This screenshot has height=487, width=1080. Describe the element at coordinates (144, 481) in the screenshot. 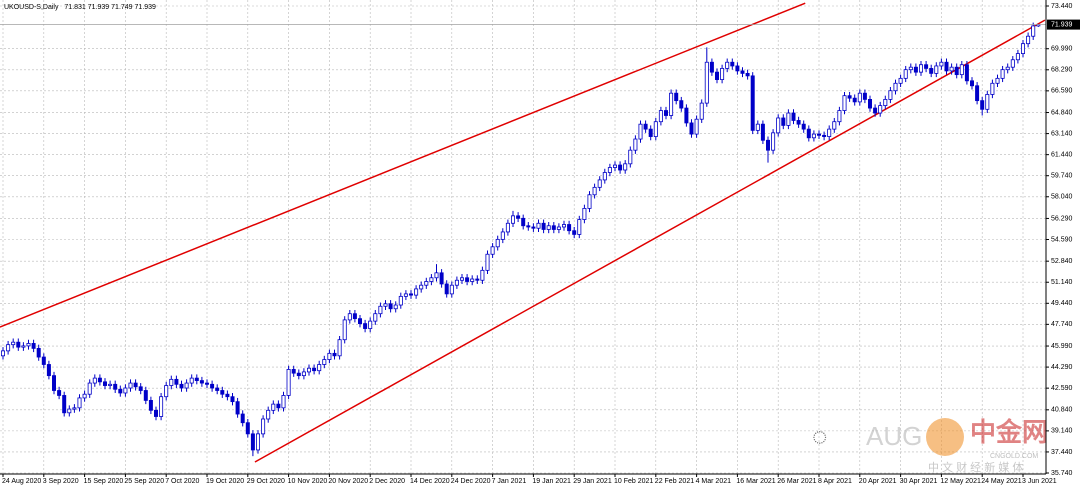

I see `x-tick-label: 25 Sep 2020` at that location.